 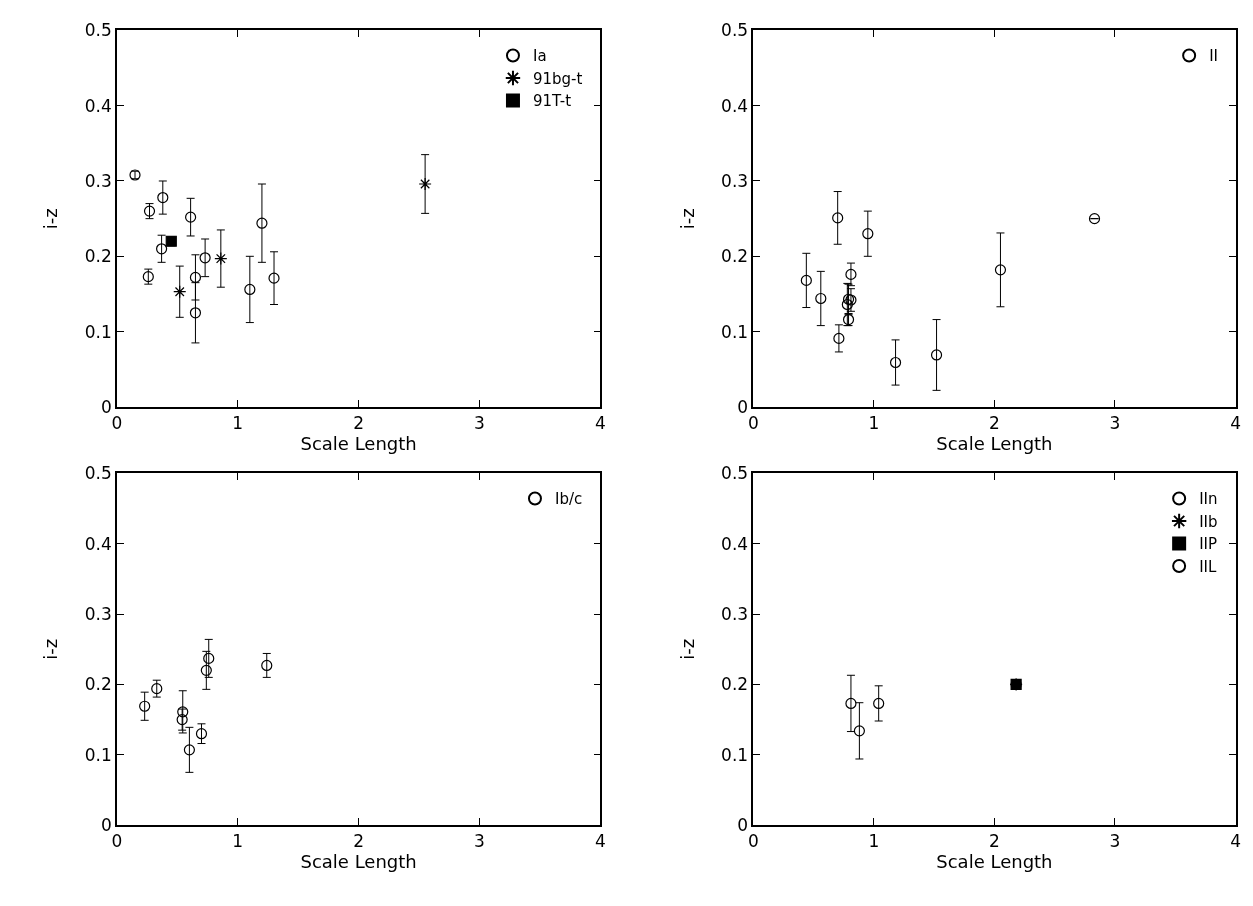 I want to click on legend-label: IIP, so click(x=1208, y=544).